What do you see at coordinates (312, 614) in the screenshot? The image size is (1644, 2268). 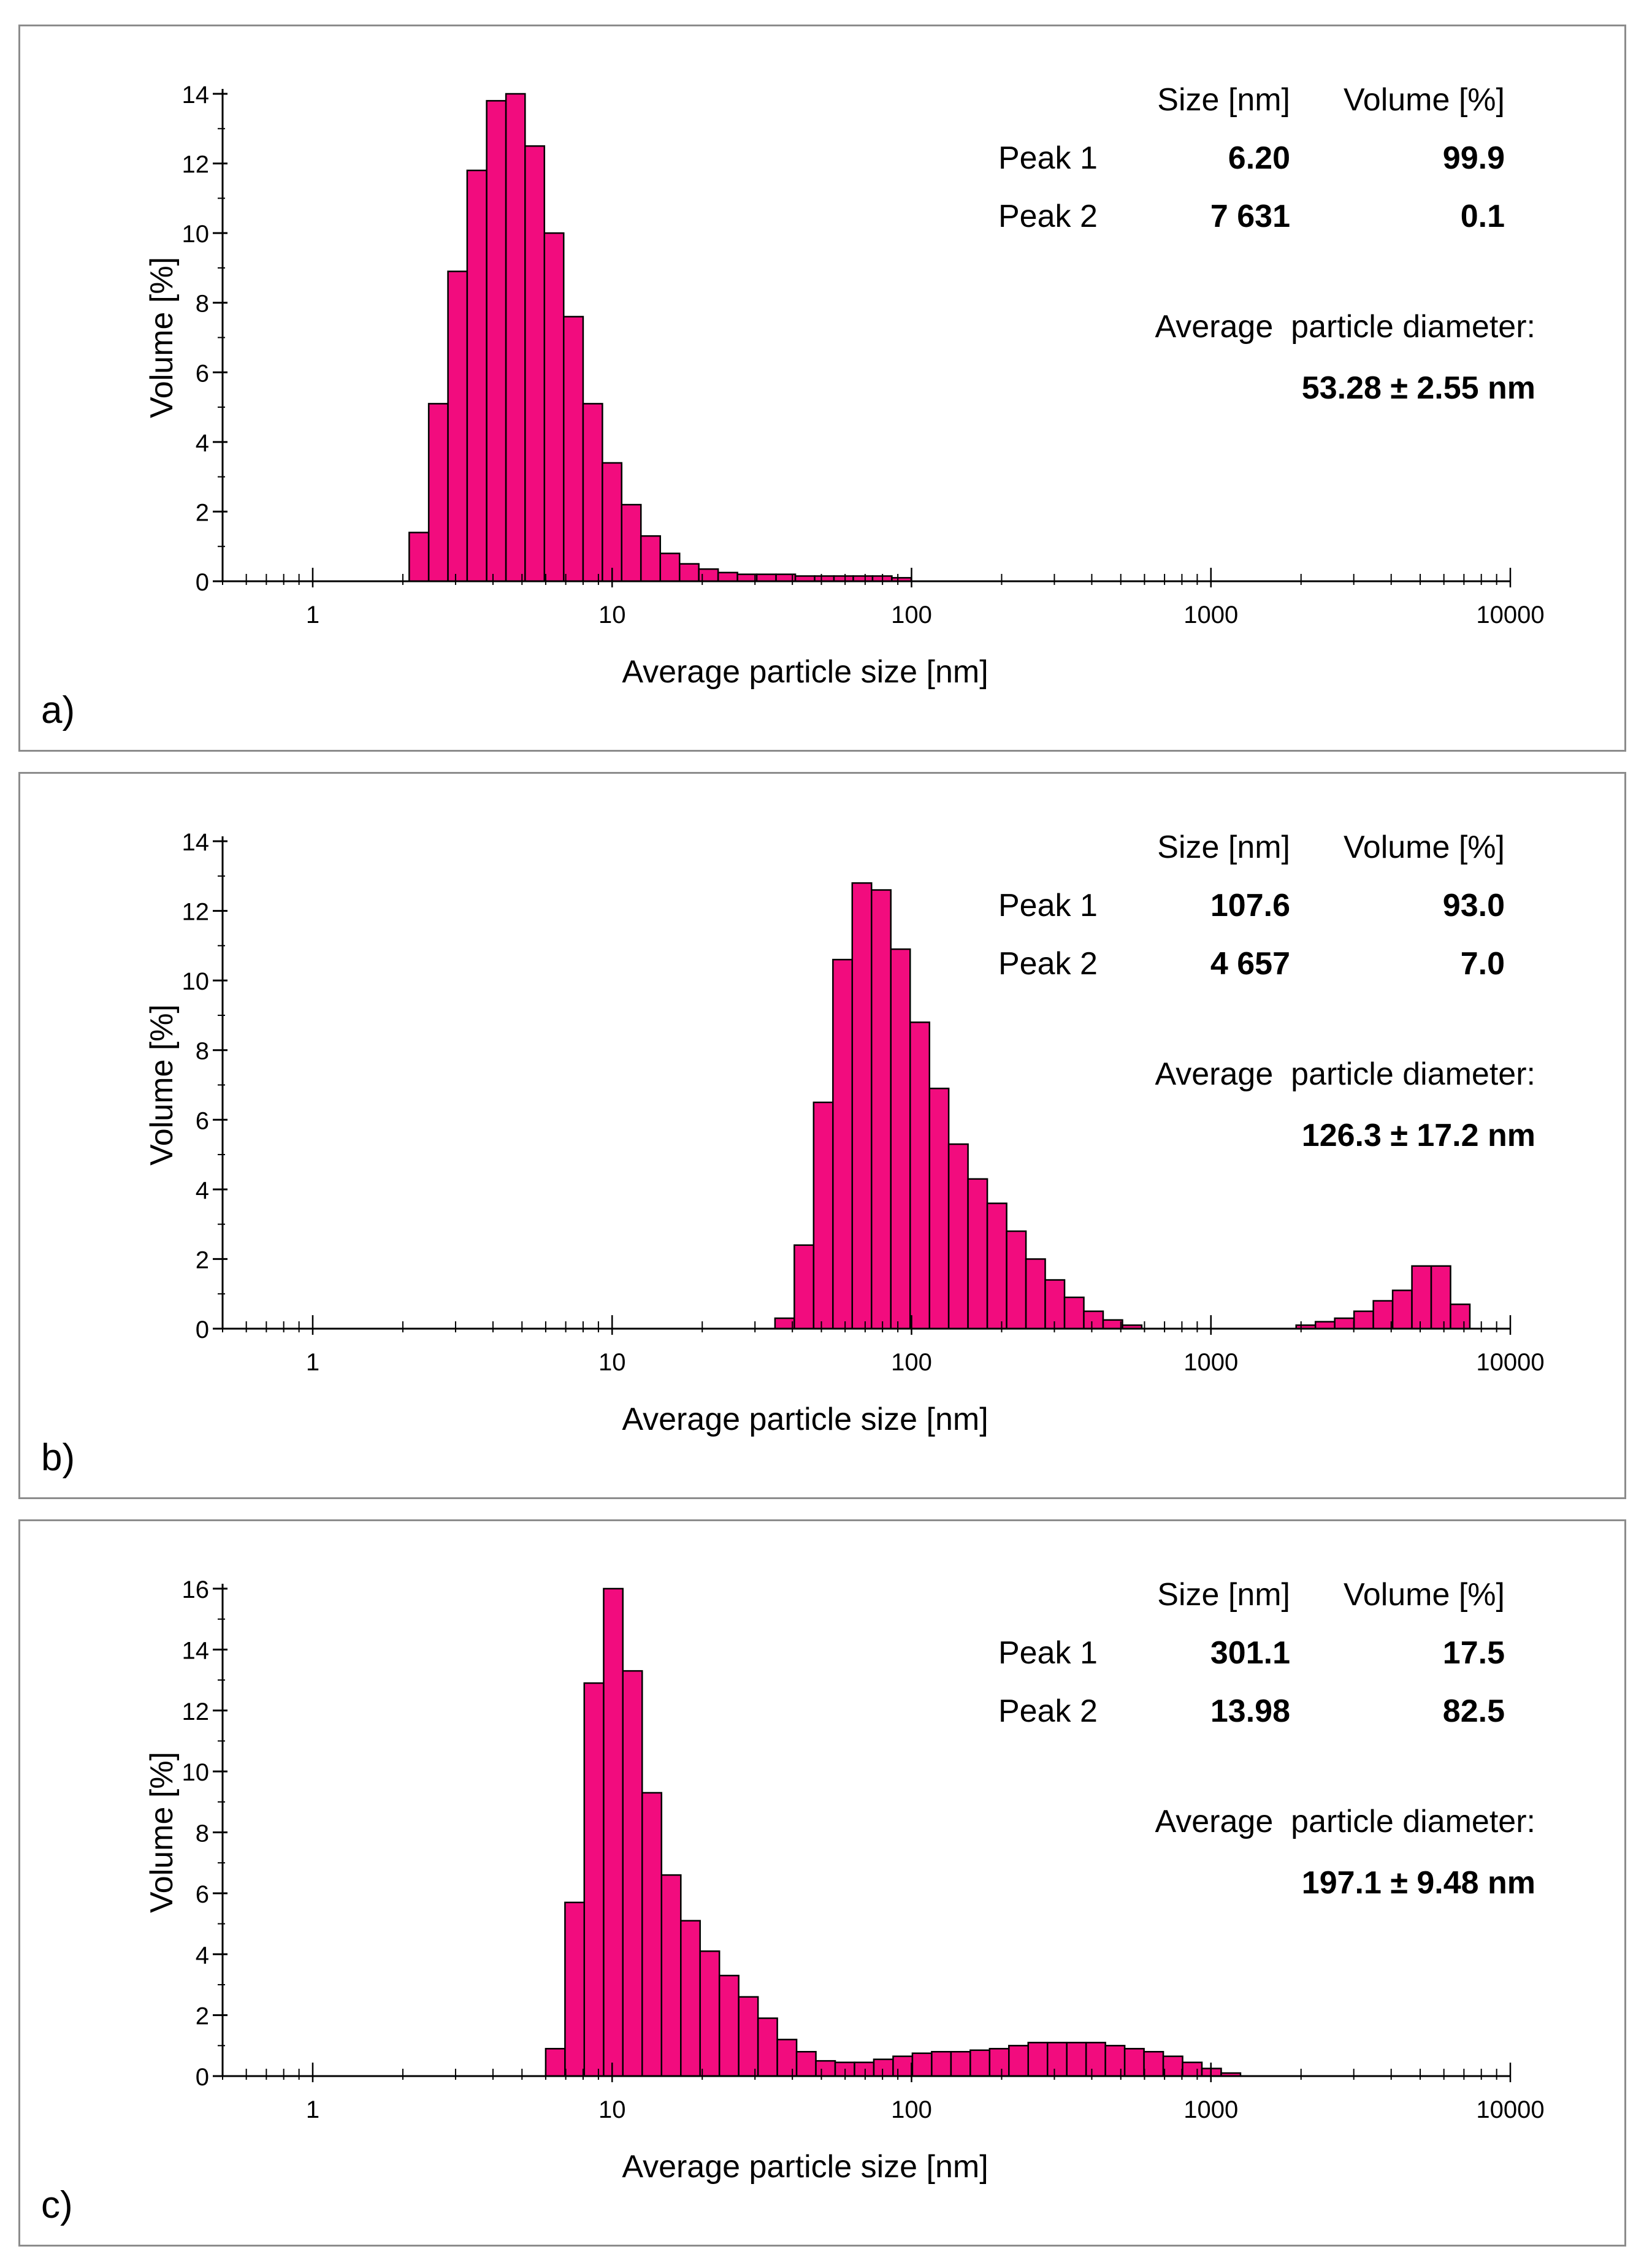 I see `x-tick-label: 1` at bounding box center [312, 614].